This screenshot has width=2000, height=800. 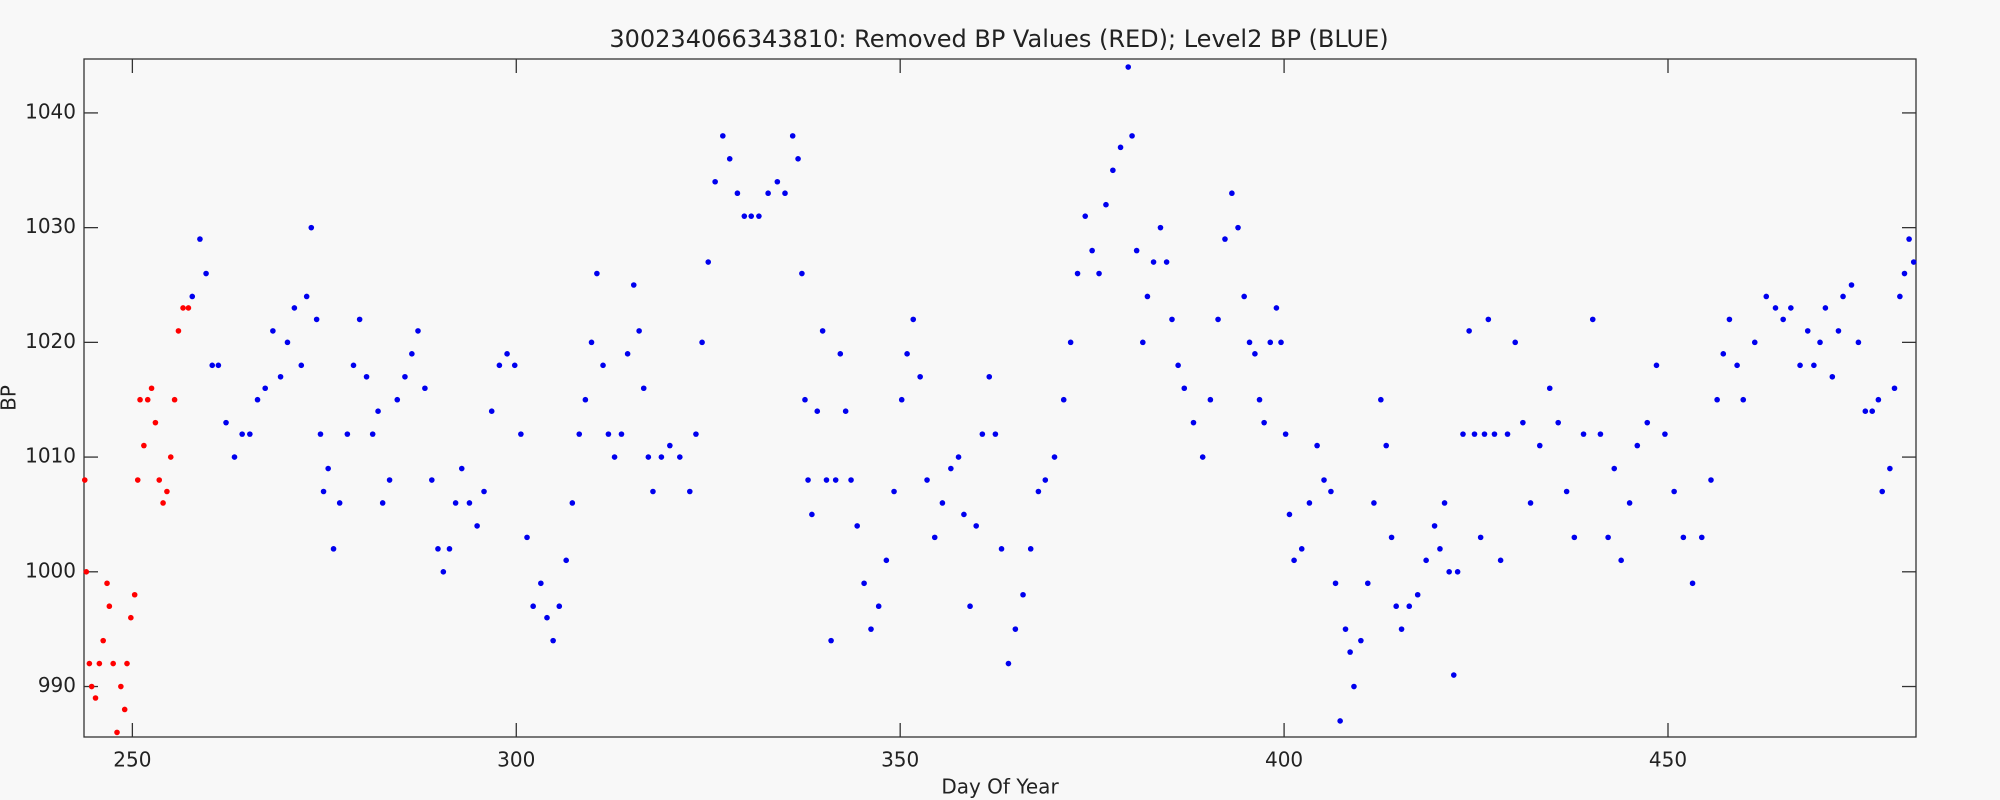 I want to click on x-tick-label: 300, so click(x=516, y=760).